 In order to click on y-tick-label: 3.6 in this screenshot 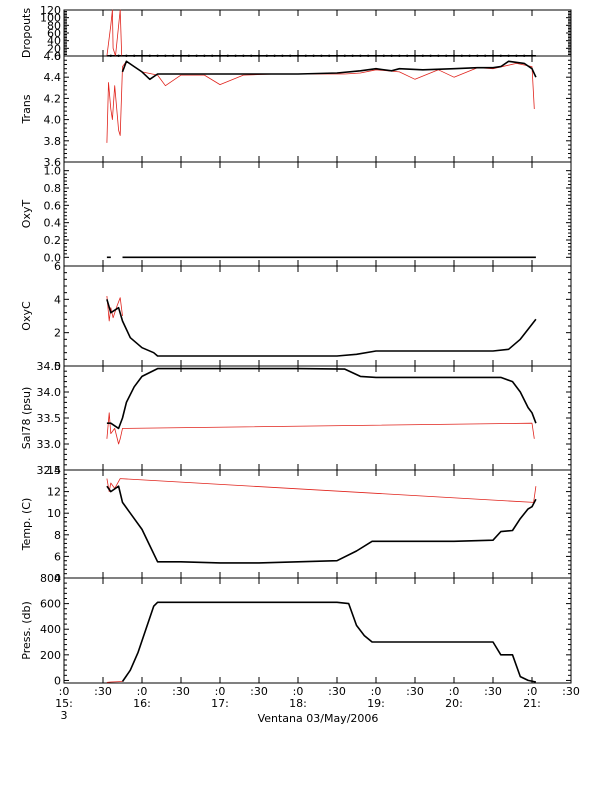, I will do `click(53, 162)`.